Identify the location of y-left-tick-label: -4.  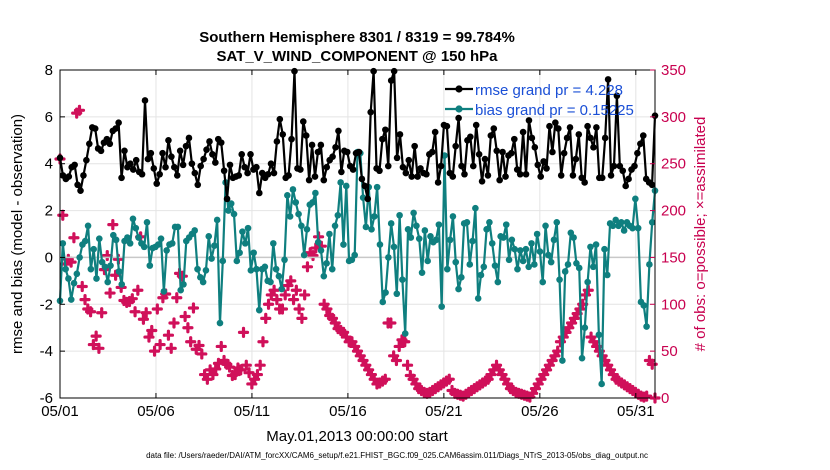
(46, 351).